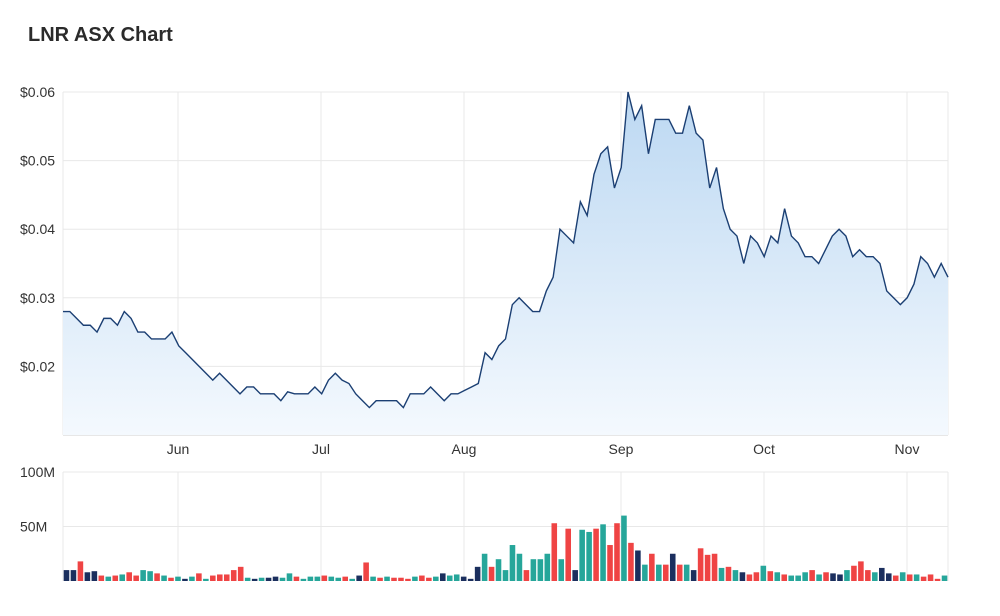  Describe the element at coordinates (33, 527) in the screenshot. I see `volume-y-tick-label: 50M` at that location.